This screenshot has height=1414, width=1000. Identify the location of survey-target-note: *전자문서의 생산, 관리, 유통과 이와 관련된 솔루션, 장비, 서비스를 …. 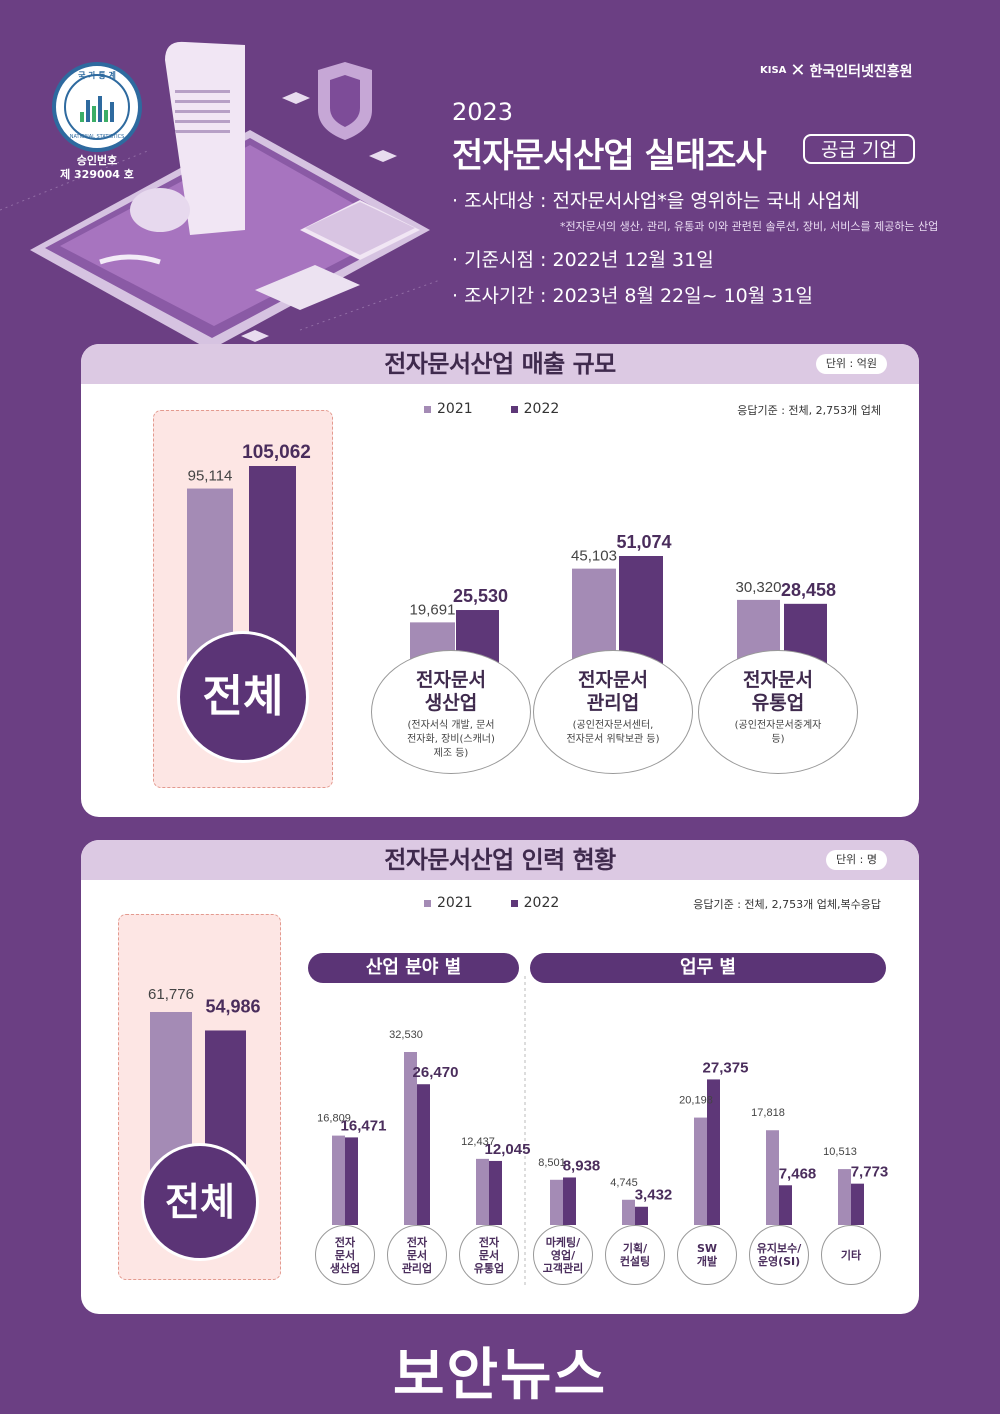
(749, 226).